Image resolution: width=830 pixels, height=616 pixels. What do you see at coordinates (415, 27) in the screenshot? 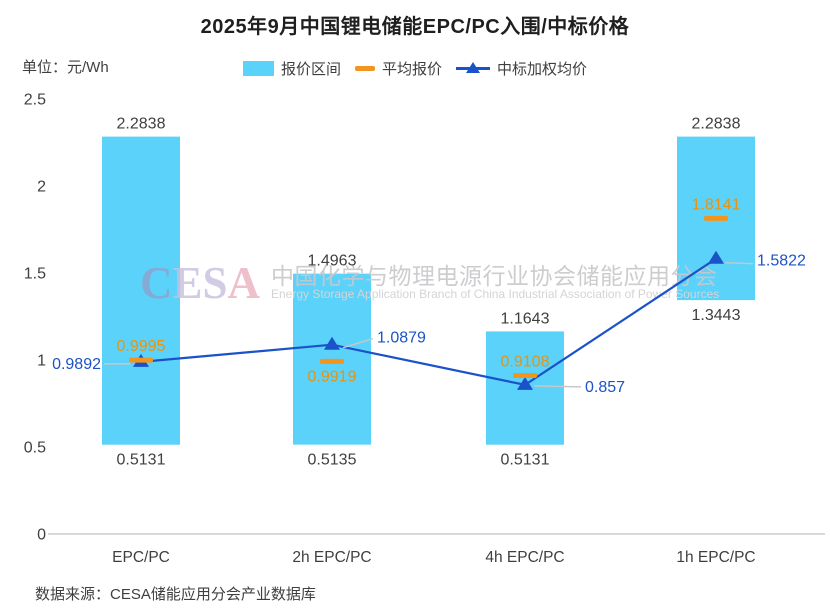
I see `chart-title: 2025年9月中国锂电储能EPC/PC入围/中标价格` at bounding box center [415, 27].